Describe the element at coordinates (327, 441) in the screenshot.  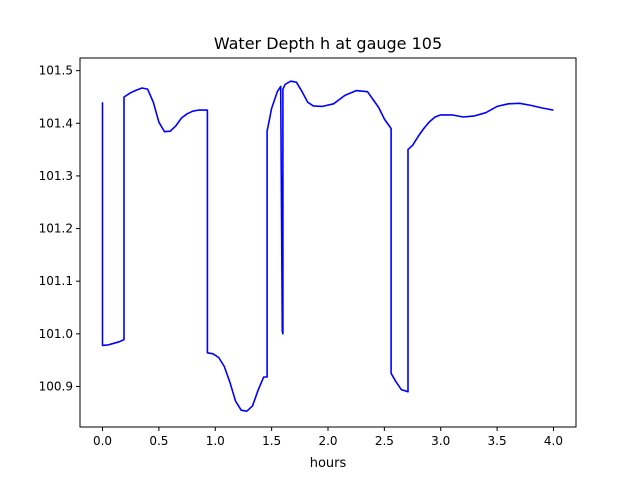
I see `x-tick-label: 2.0` at that location.